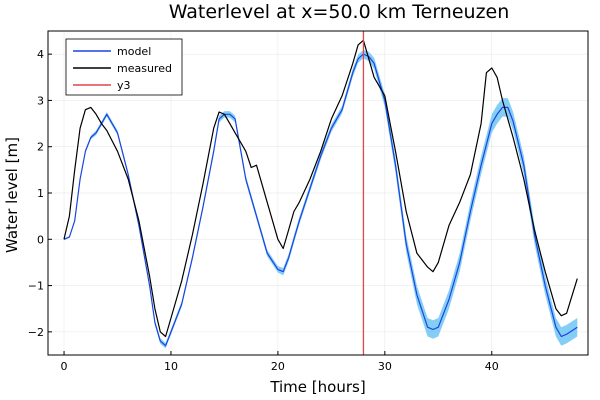 The image size is (600, 400). What do you see at coordinates (134, 51) in the screenshot?
I see `legend-label-model: model` at bounding box center [134, 51].